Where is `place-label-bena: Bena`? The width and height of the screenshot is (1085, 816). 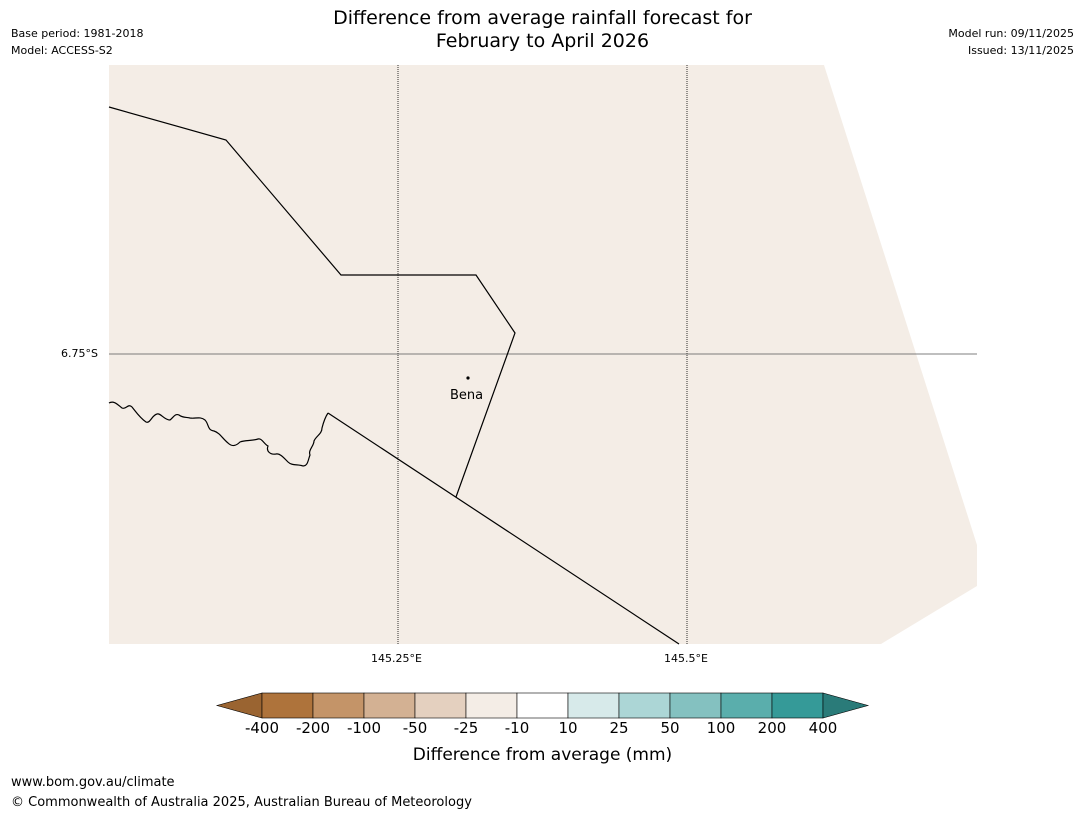 place-label-bena: Bena is located at coordinates (467, 395).